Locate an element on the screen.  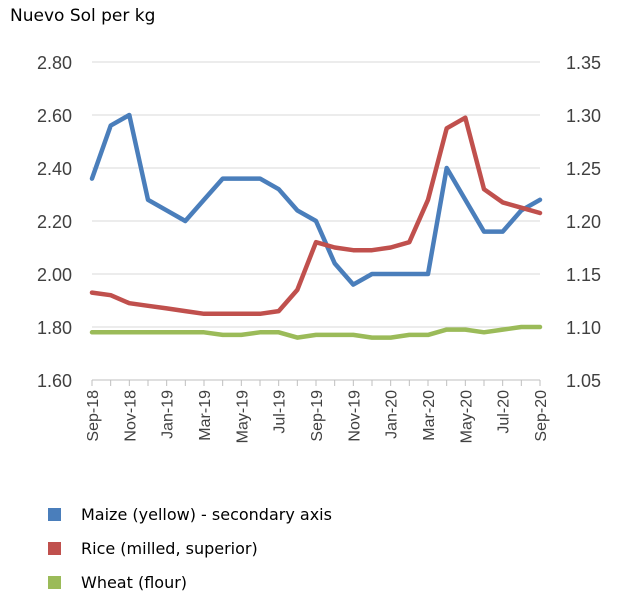
x-tick-label: Mar-20 is located at coordinates (429, 415).